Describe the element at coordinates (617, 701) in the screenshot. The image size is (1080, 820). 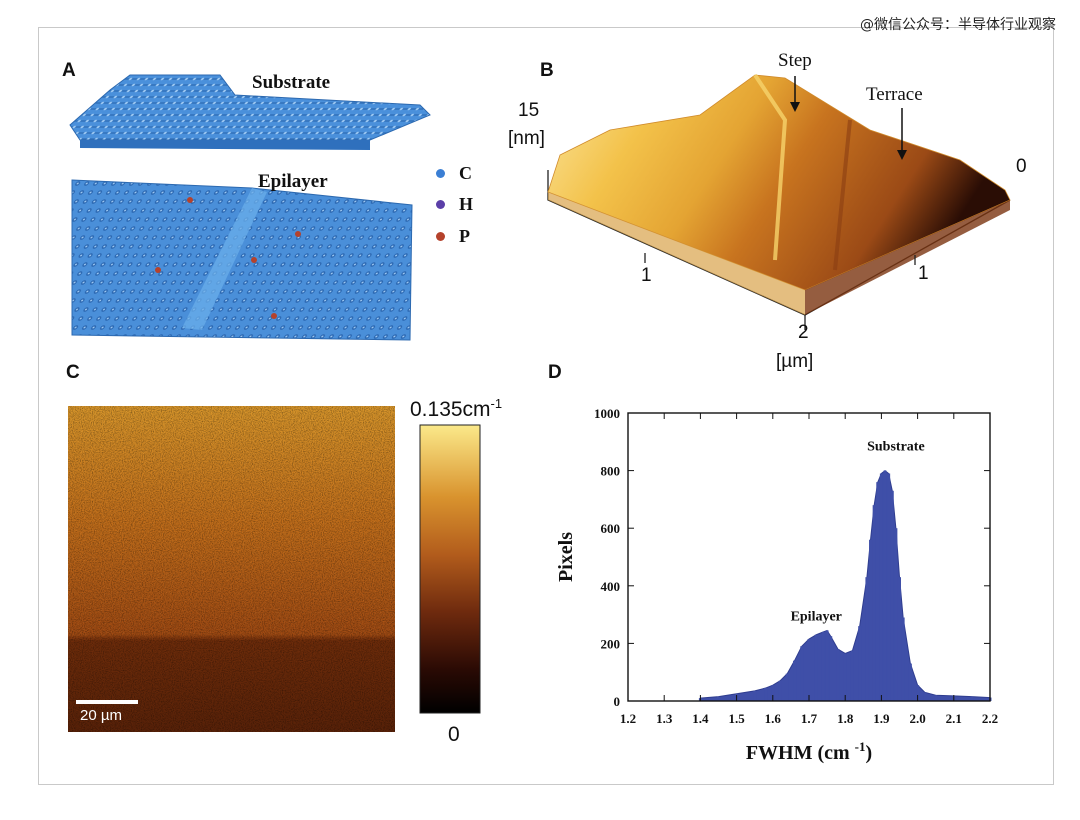
I see `y-tick-label: 0` at that location.